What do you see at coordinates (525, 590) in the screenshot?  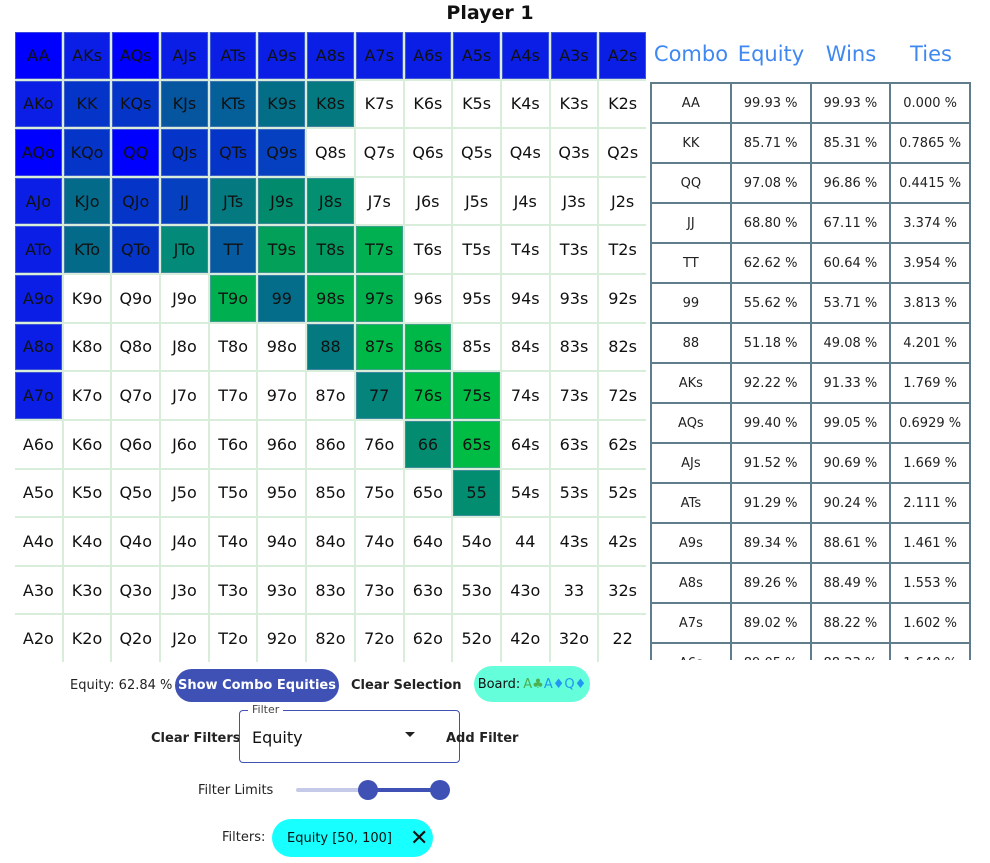 I see `hand-cell-43o: 43o` at bounding box center [525, 590].